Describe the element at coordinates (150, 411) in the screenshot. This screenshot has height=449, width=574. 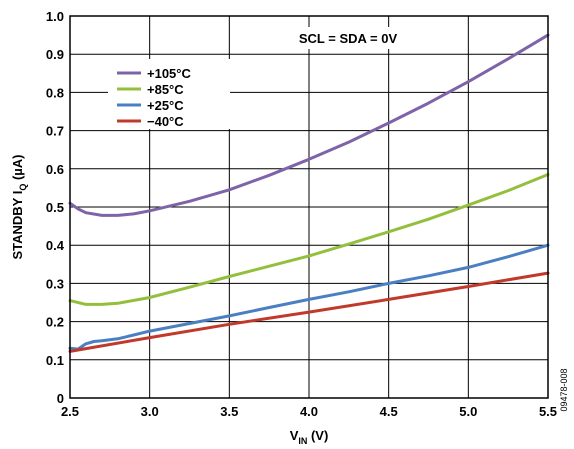
I see `x-tick-label: 3.0` at that location.